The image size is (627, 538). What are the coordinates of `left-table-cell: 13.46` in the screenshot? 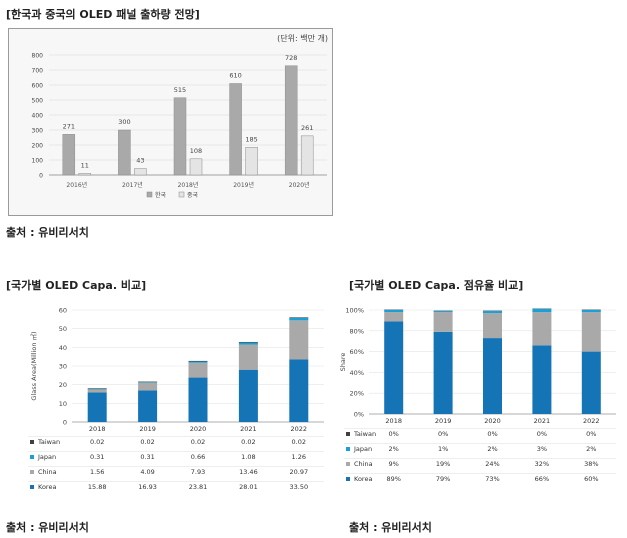 It's located at (248, 472).